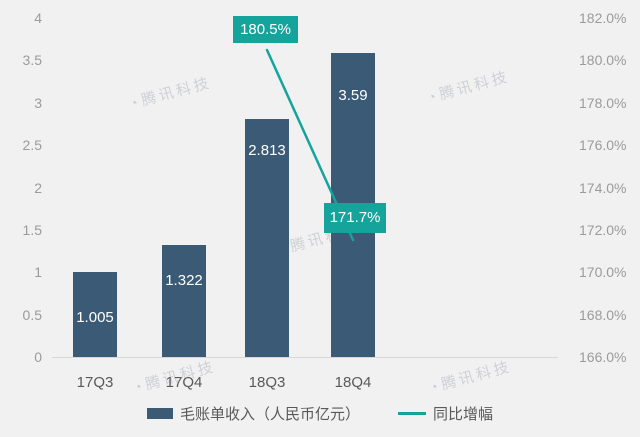  Describe the element at coordinates (269, 414) in the screenshot. I see `legend-label-bar-series: 毛账单收入（人民币亿元）` at that location.